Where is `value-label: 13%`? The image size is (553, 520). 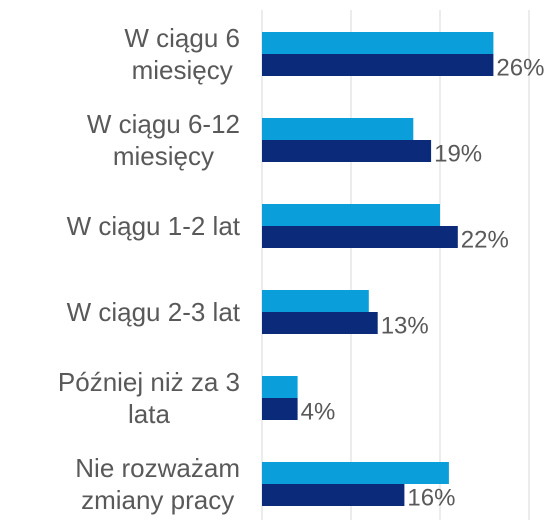
value-label: 13% is located at coordinates (405, 325).